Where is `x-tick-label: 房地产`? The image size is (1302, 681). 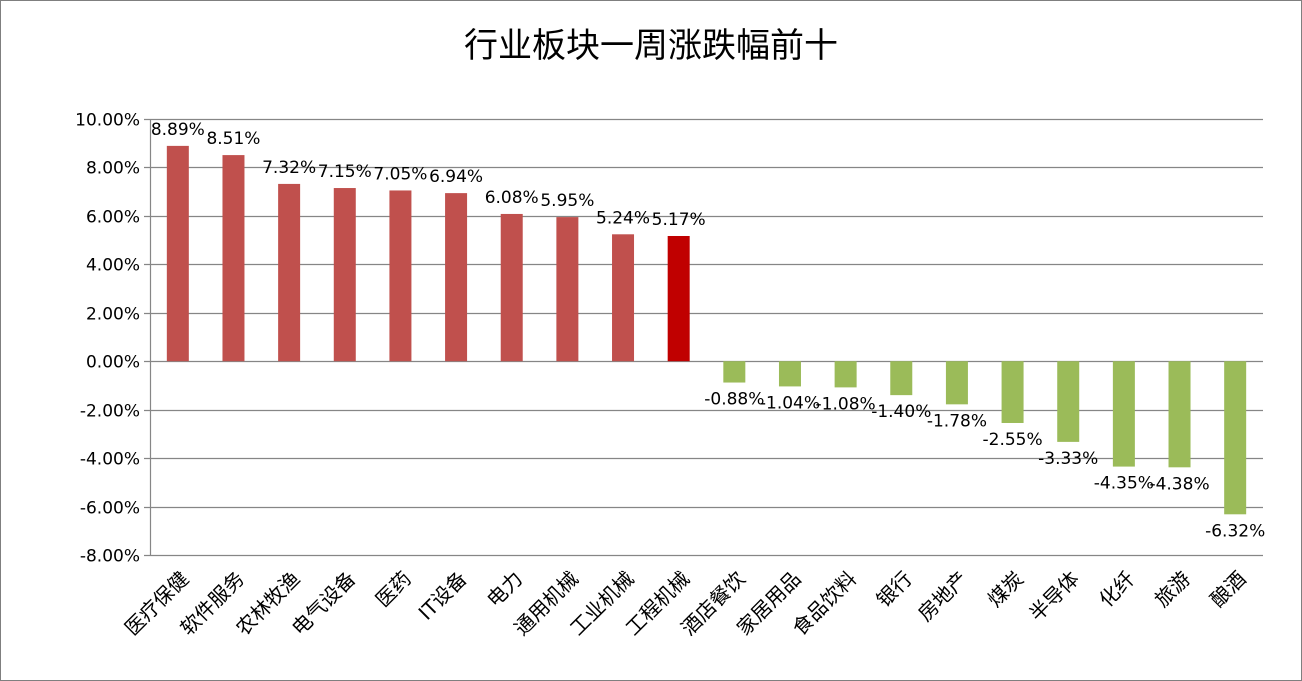 x-tick-label: 房地产 is located at coordinates (942, 596).